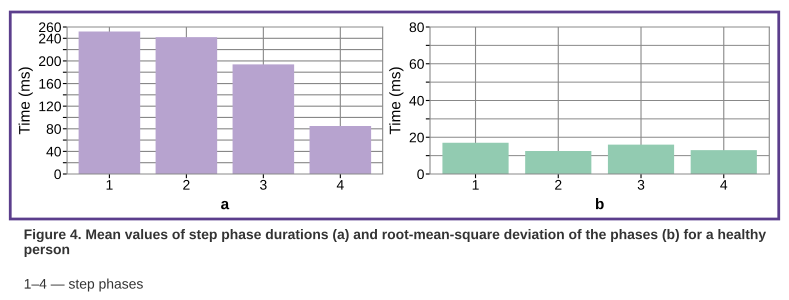  What do you see at coordinates (50, 61) in the screenshot?
I see `y-tick-label: 200` at bounding box center [50, 61].